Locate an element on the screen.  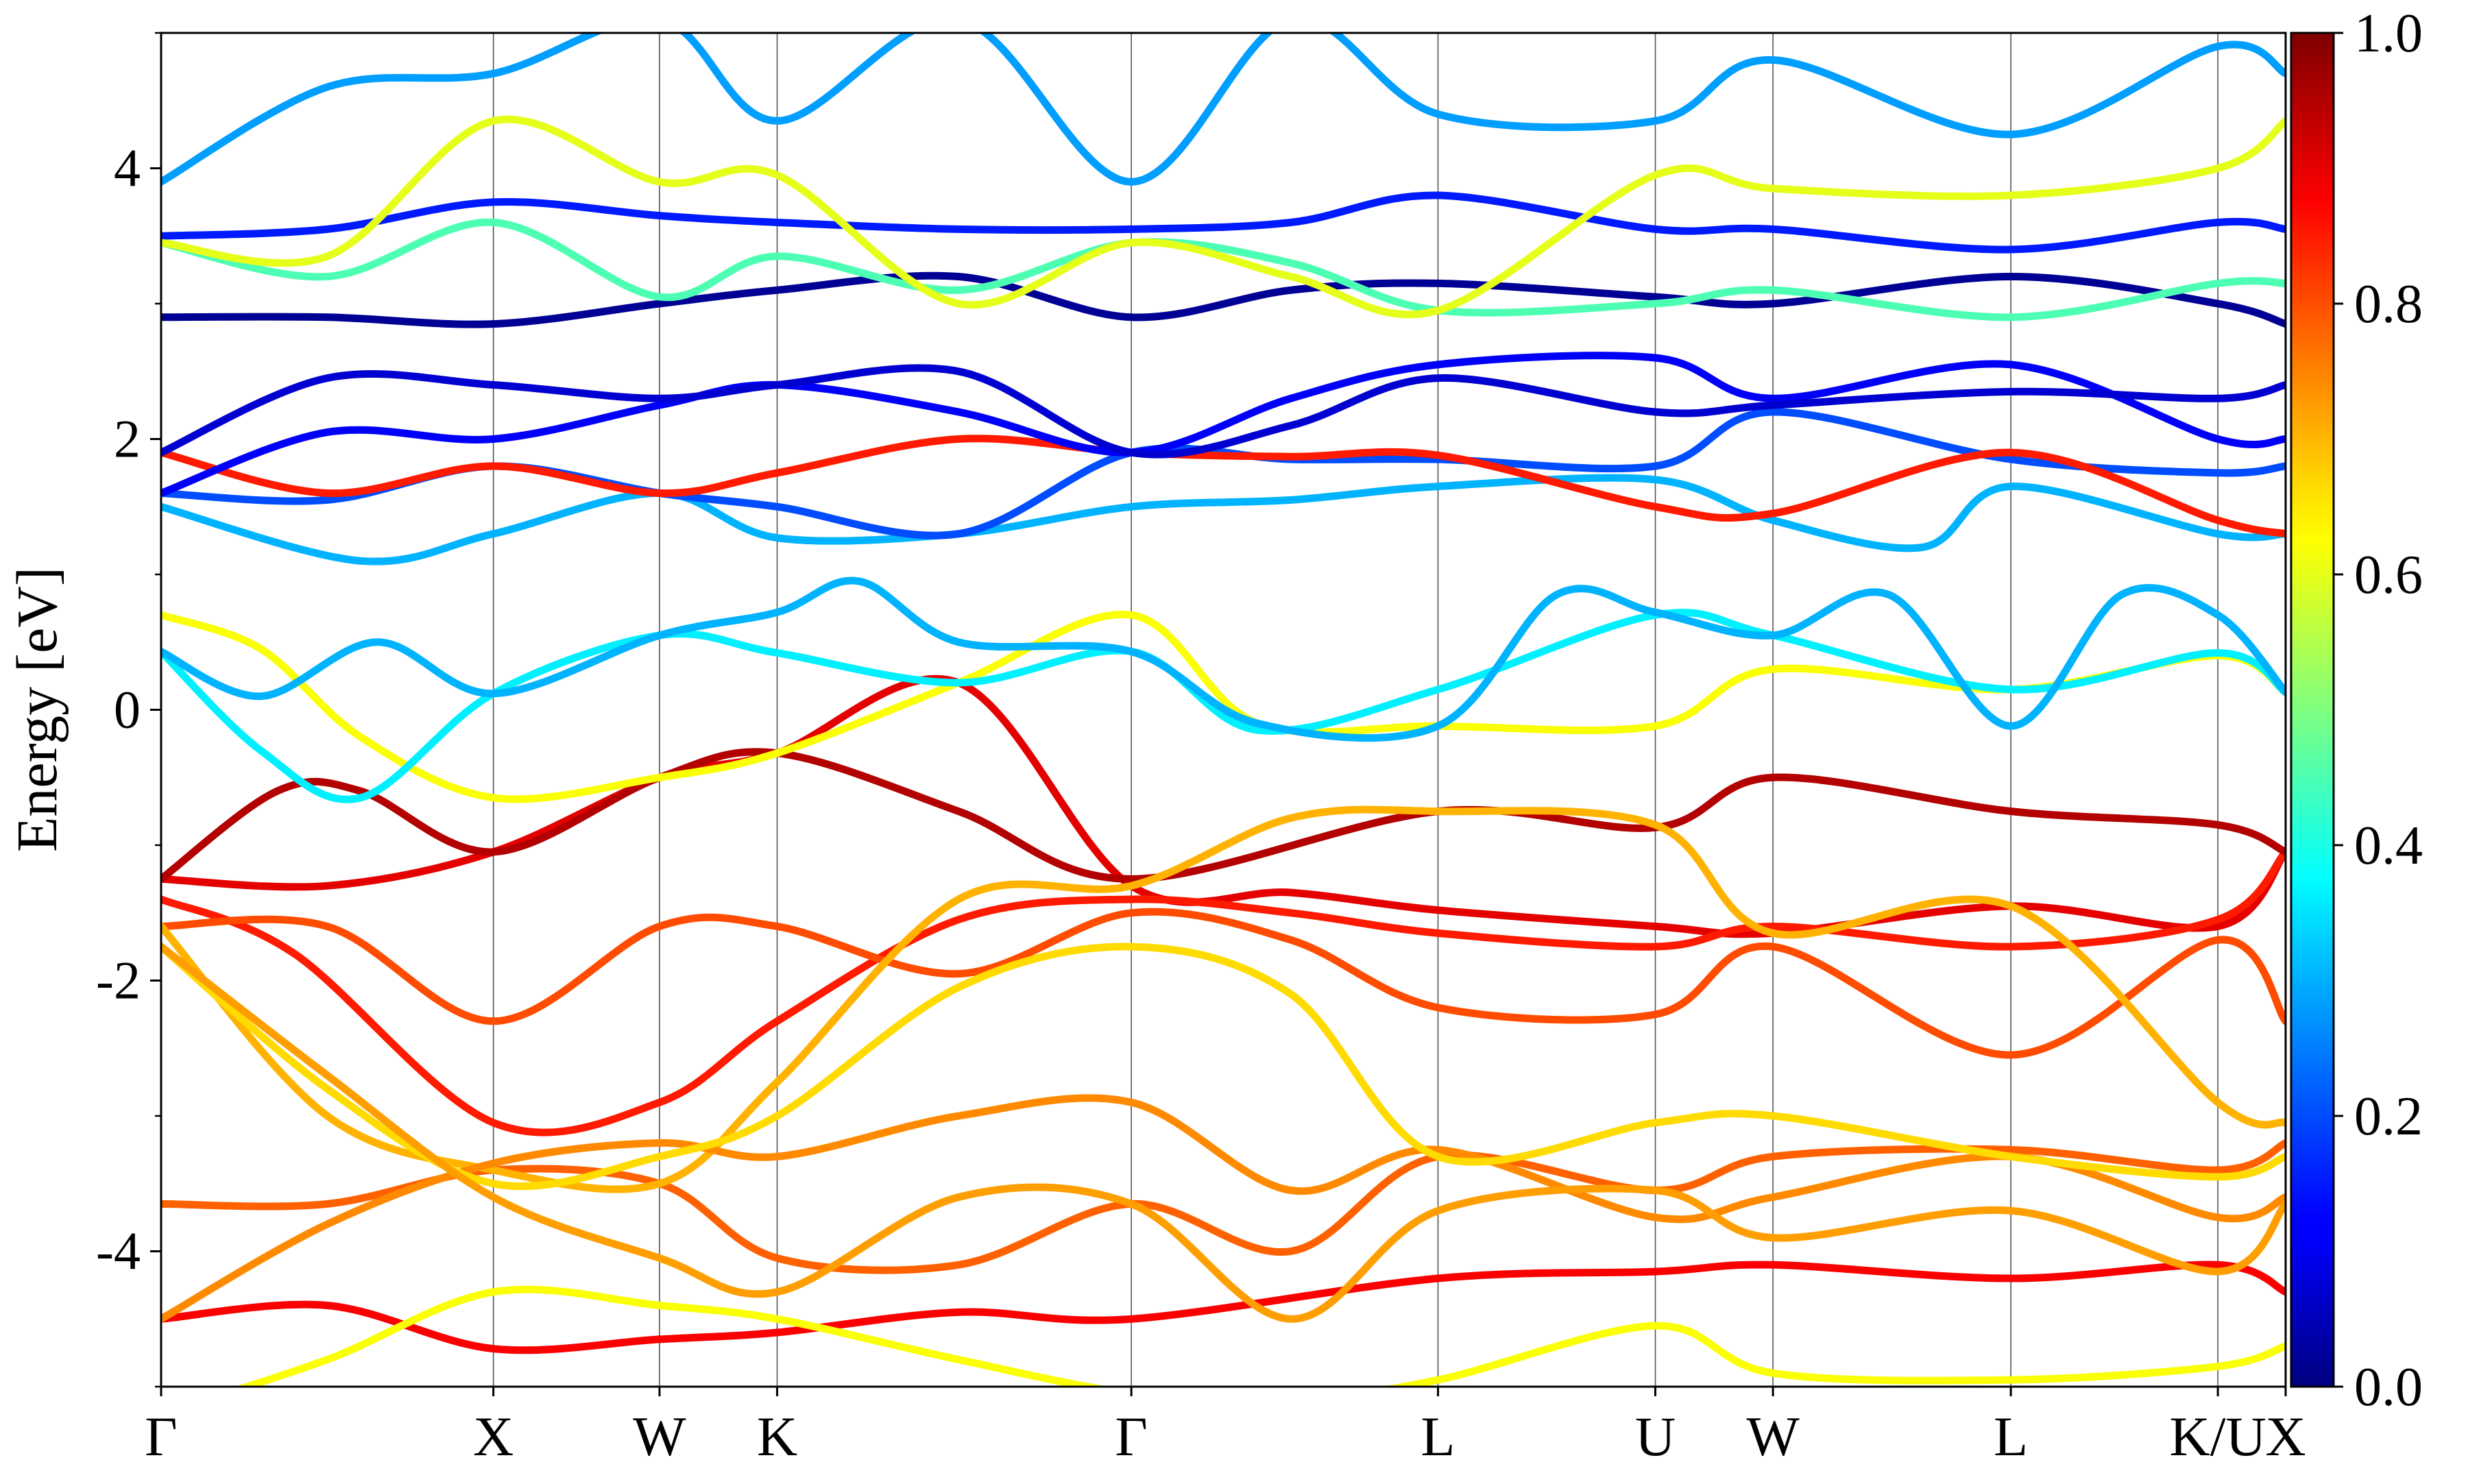
colorbar is located at coordinates (2313, 710).